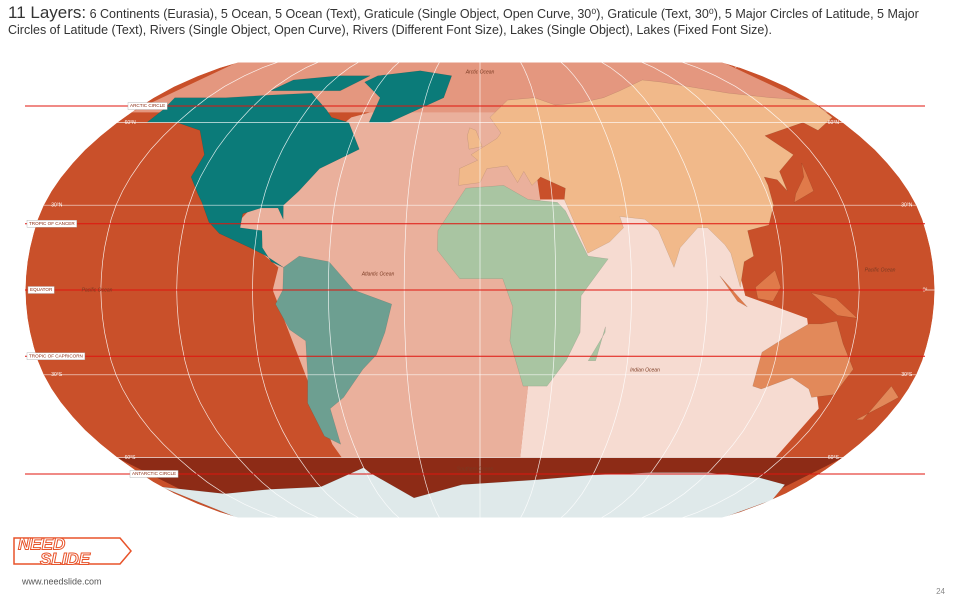  I want to click on circle-label: ARCTIC CIRCLE, so click(147, 105).